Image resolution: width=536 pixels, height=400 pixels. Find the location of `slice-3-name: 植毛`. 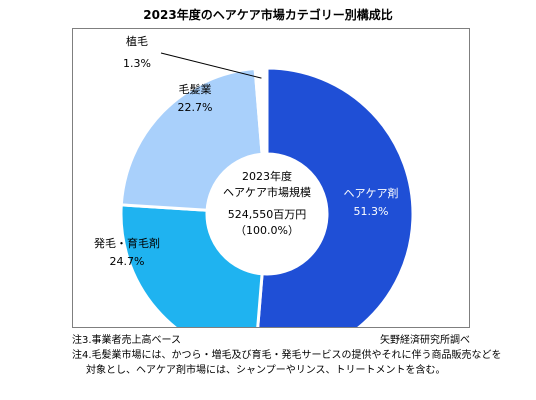

slice-3-name: 植毛 is located at coordinates (137, 41).